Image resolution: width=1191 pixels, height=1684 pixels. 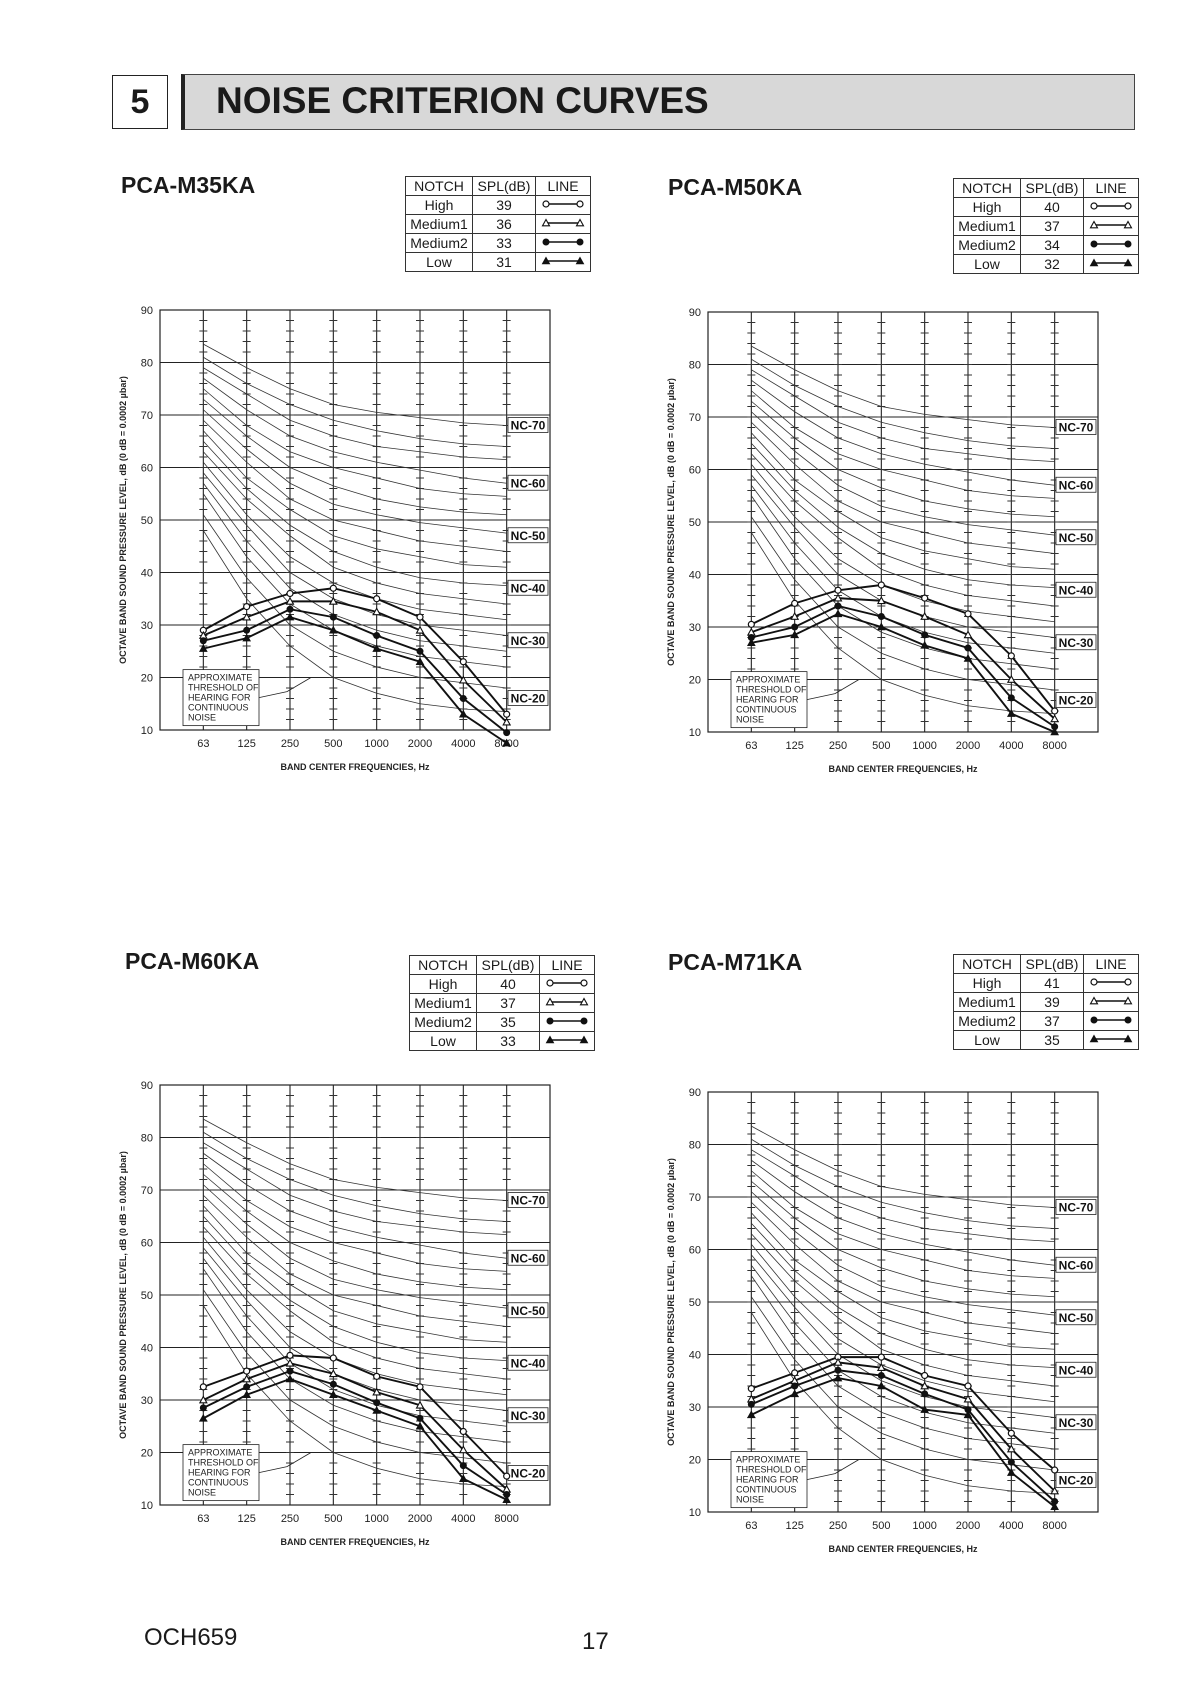 What do you see at coordinates (188, 185) in the screenshot?
I see `model-title-pca-m35ka: PCA-M35KA` at bounding box center [188, 185].